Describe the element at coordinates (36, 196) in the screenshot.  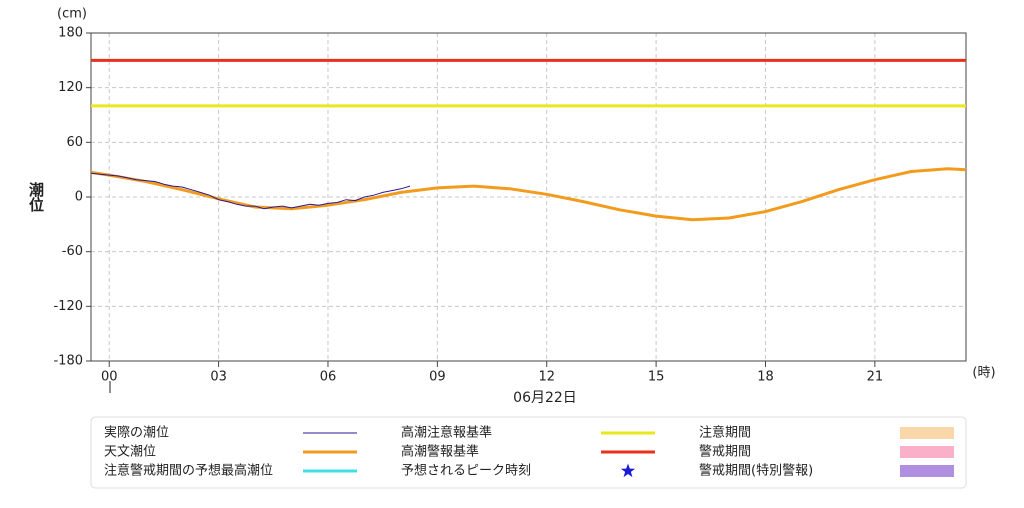
I see `y-axis-label: 潮位` at that location.